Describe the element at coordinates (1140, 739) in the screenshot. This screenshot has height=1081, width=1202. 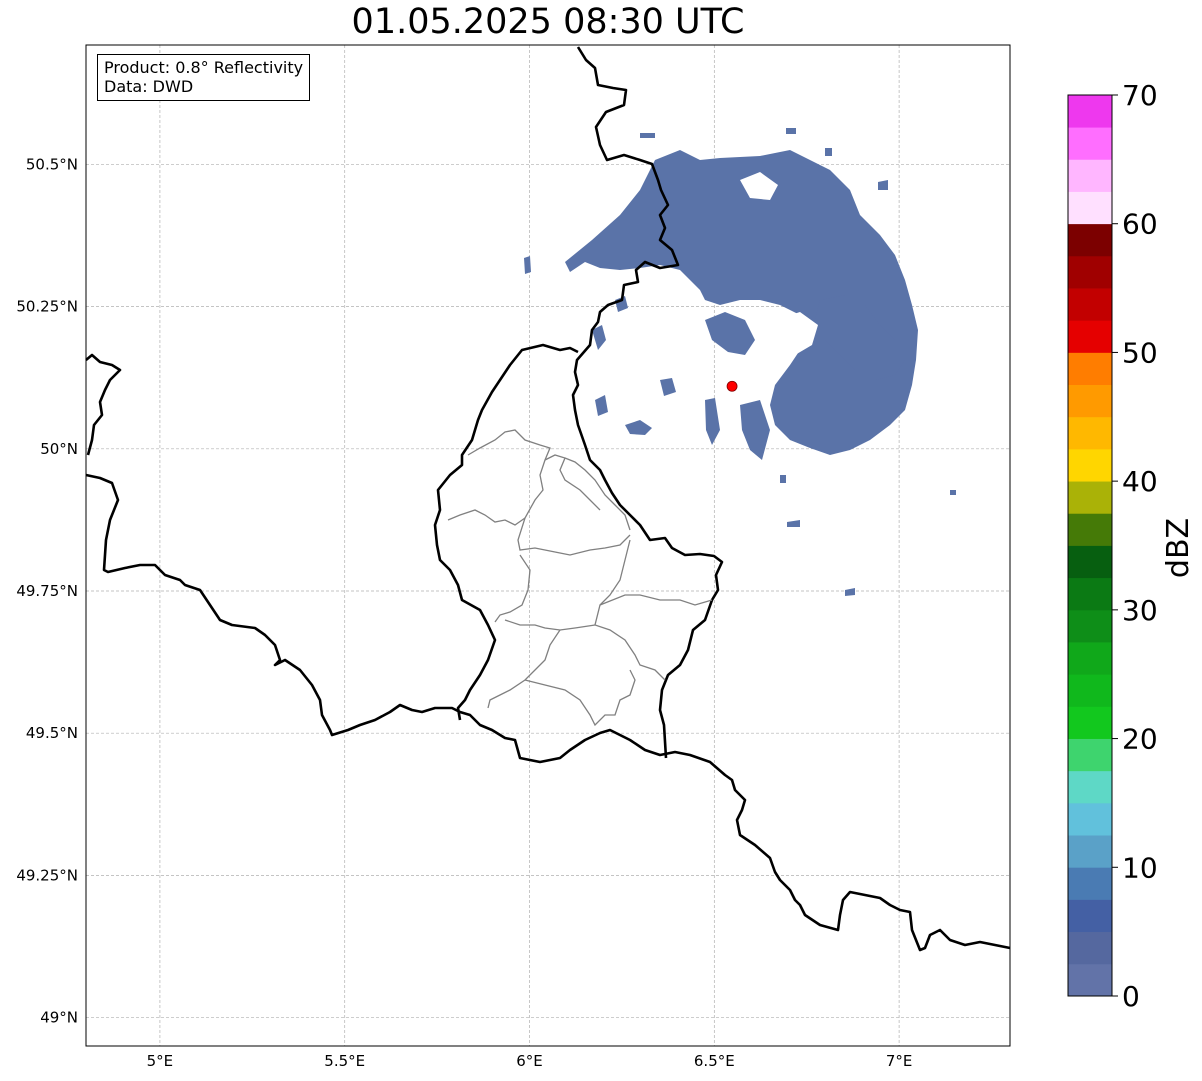
I see `colorbar-tick-label: 20` at that location.